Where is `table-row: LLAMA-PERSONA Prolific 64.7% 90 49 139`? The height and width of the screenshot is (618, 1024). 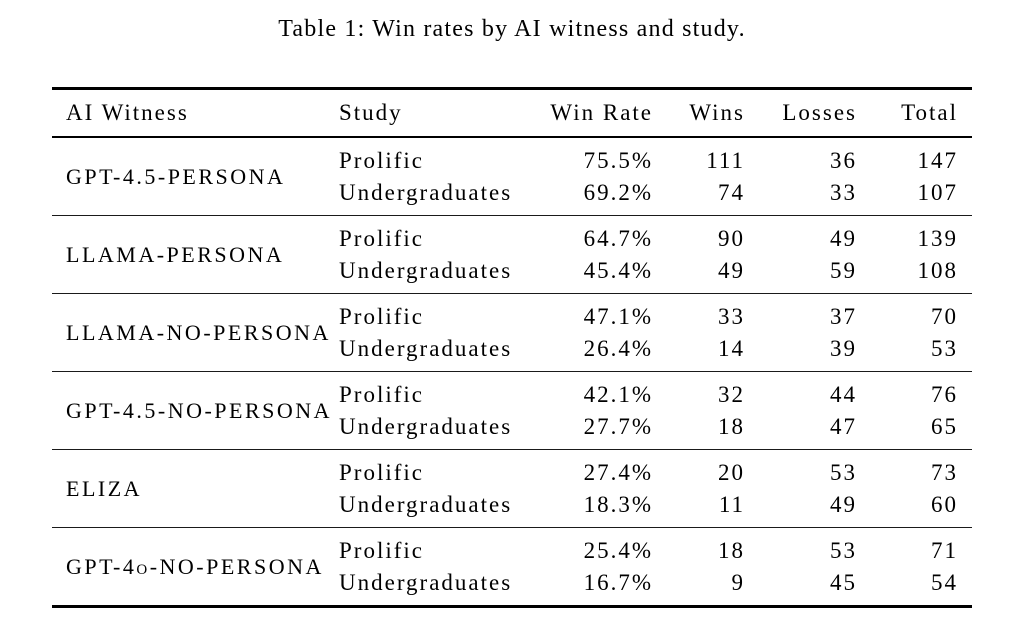 table-row: LLAMA-PERSONA Prolific 64.7% 90 49 139 is located at coordinates (512, 241).